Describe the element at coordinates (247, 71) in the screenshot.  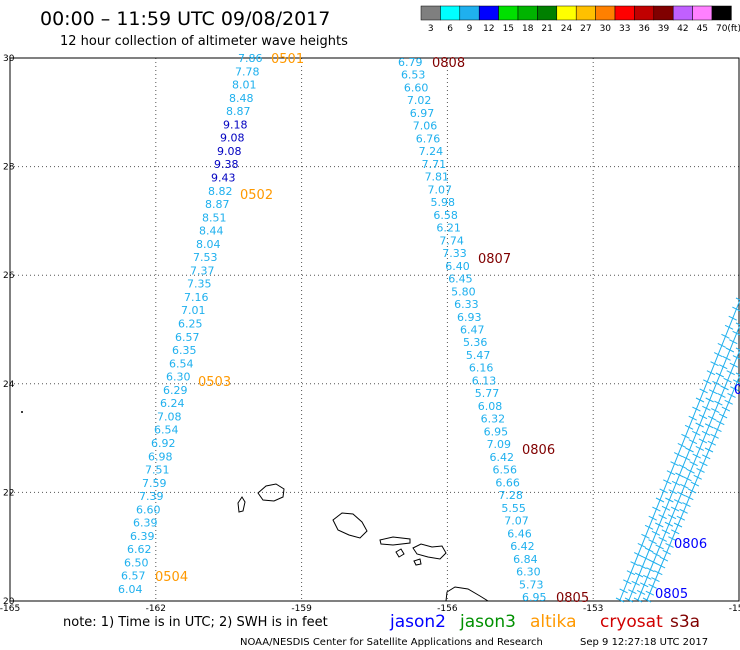
I see `swh-value: 7.78` at that location.